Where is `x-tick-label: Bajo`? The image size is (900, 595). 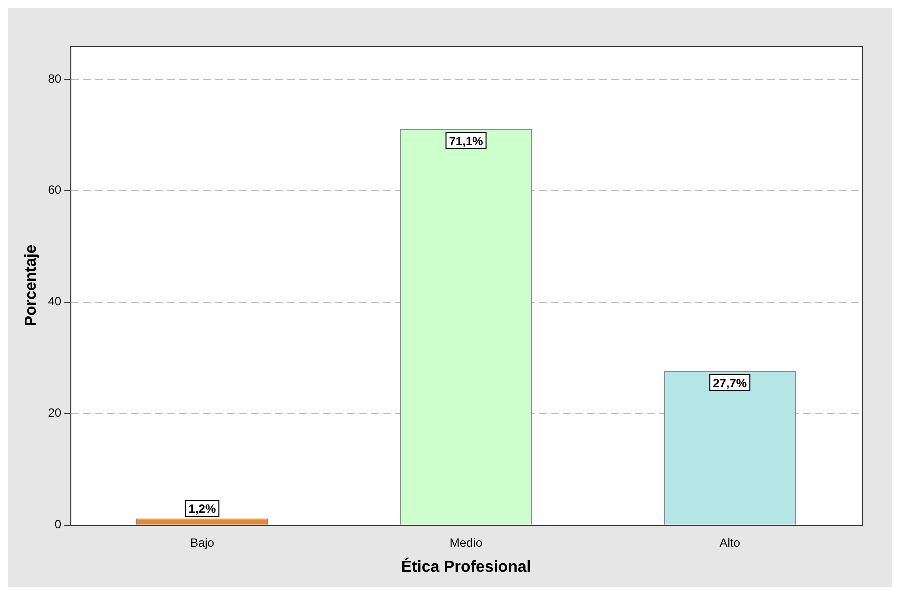
x-tick-label: Bajo is located at coordinates (202, 543).